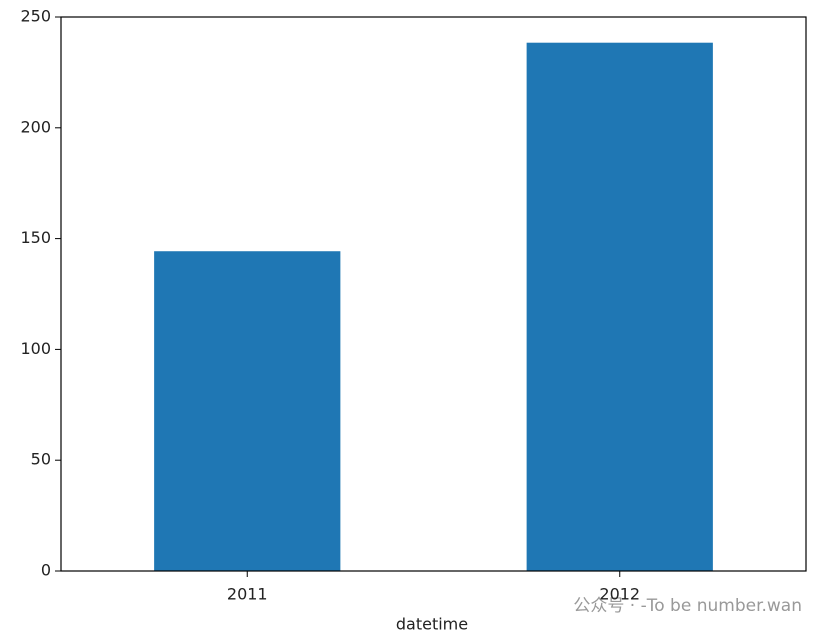 The height and width of the screenshot is (639, 829). What do you see at coordinates (35, 348) in the screenshot?
I see `y-tick-label: 100` at bounding box center [35, 348].